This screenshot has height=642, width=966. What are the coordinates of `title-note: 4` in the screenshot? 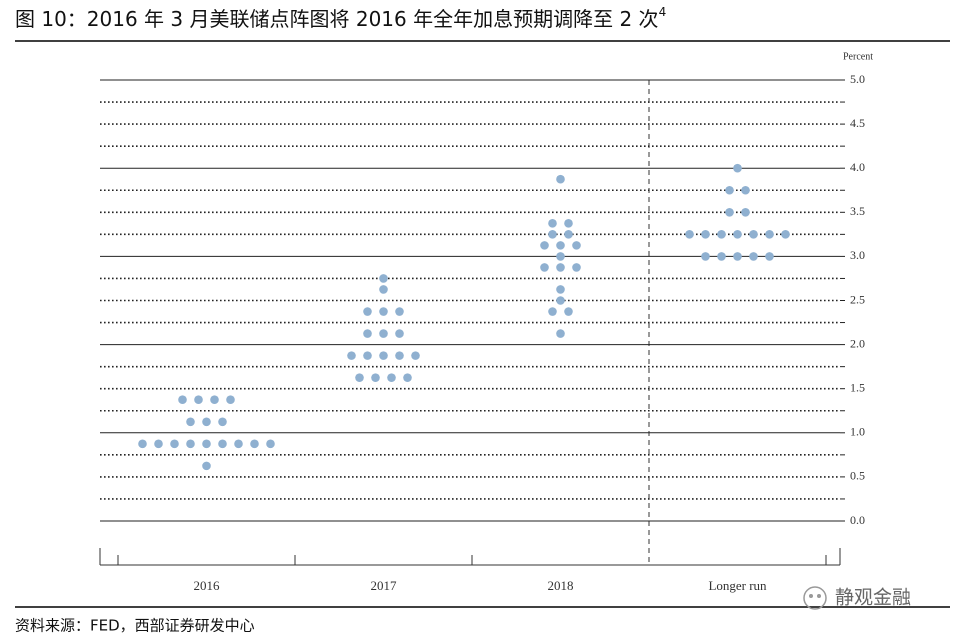 It's located at (663, 12).